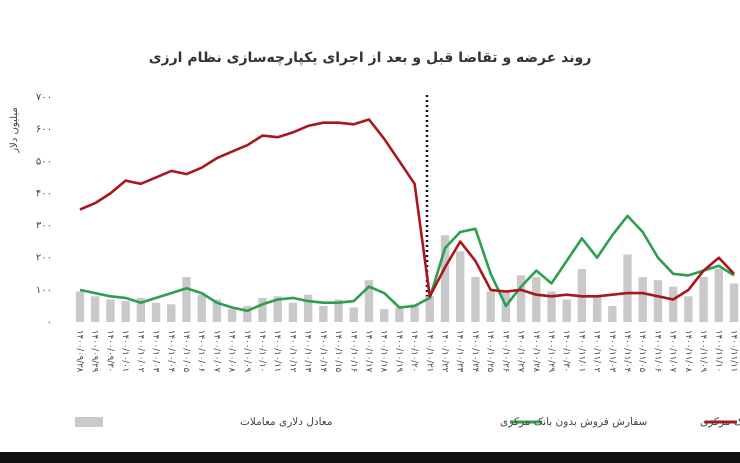 This screenshot has height=463, width=740. What do you see at coordinates (521, 351) in the screenshot?
I see `x-tick-label: ۱۴۰۰/۱۰/۲۷` at bounding box center [521, 351].